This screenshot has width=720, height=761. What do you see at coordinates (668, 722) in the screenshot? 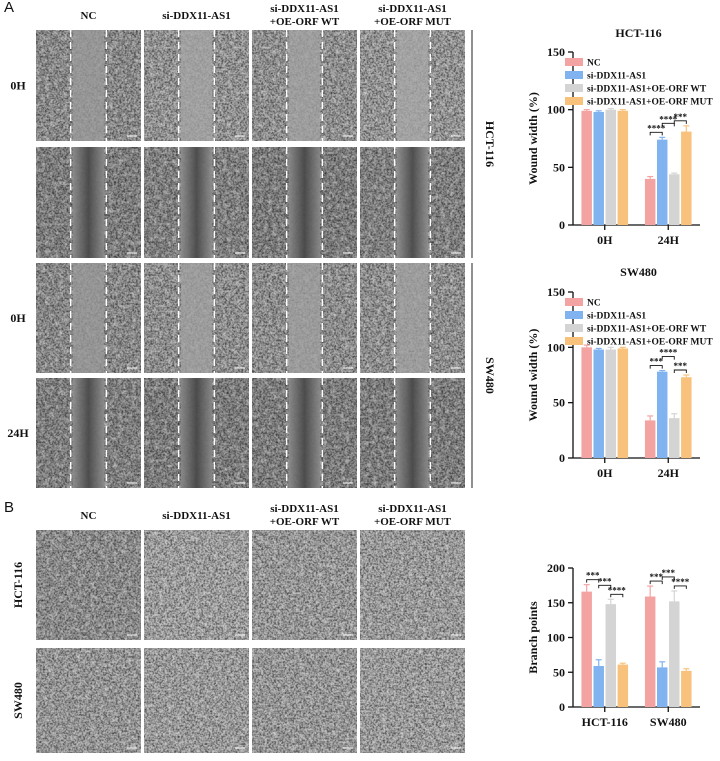
I see `x-tick-label: SW480` at bounding box center [668, 722].